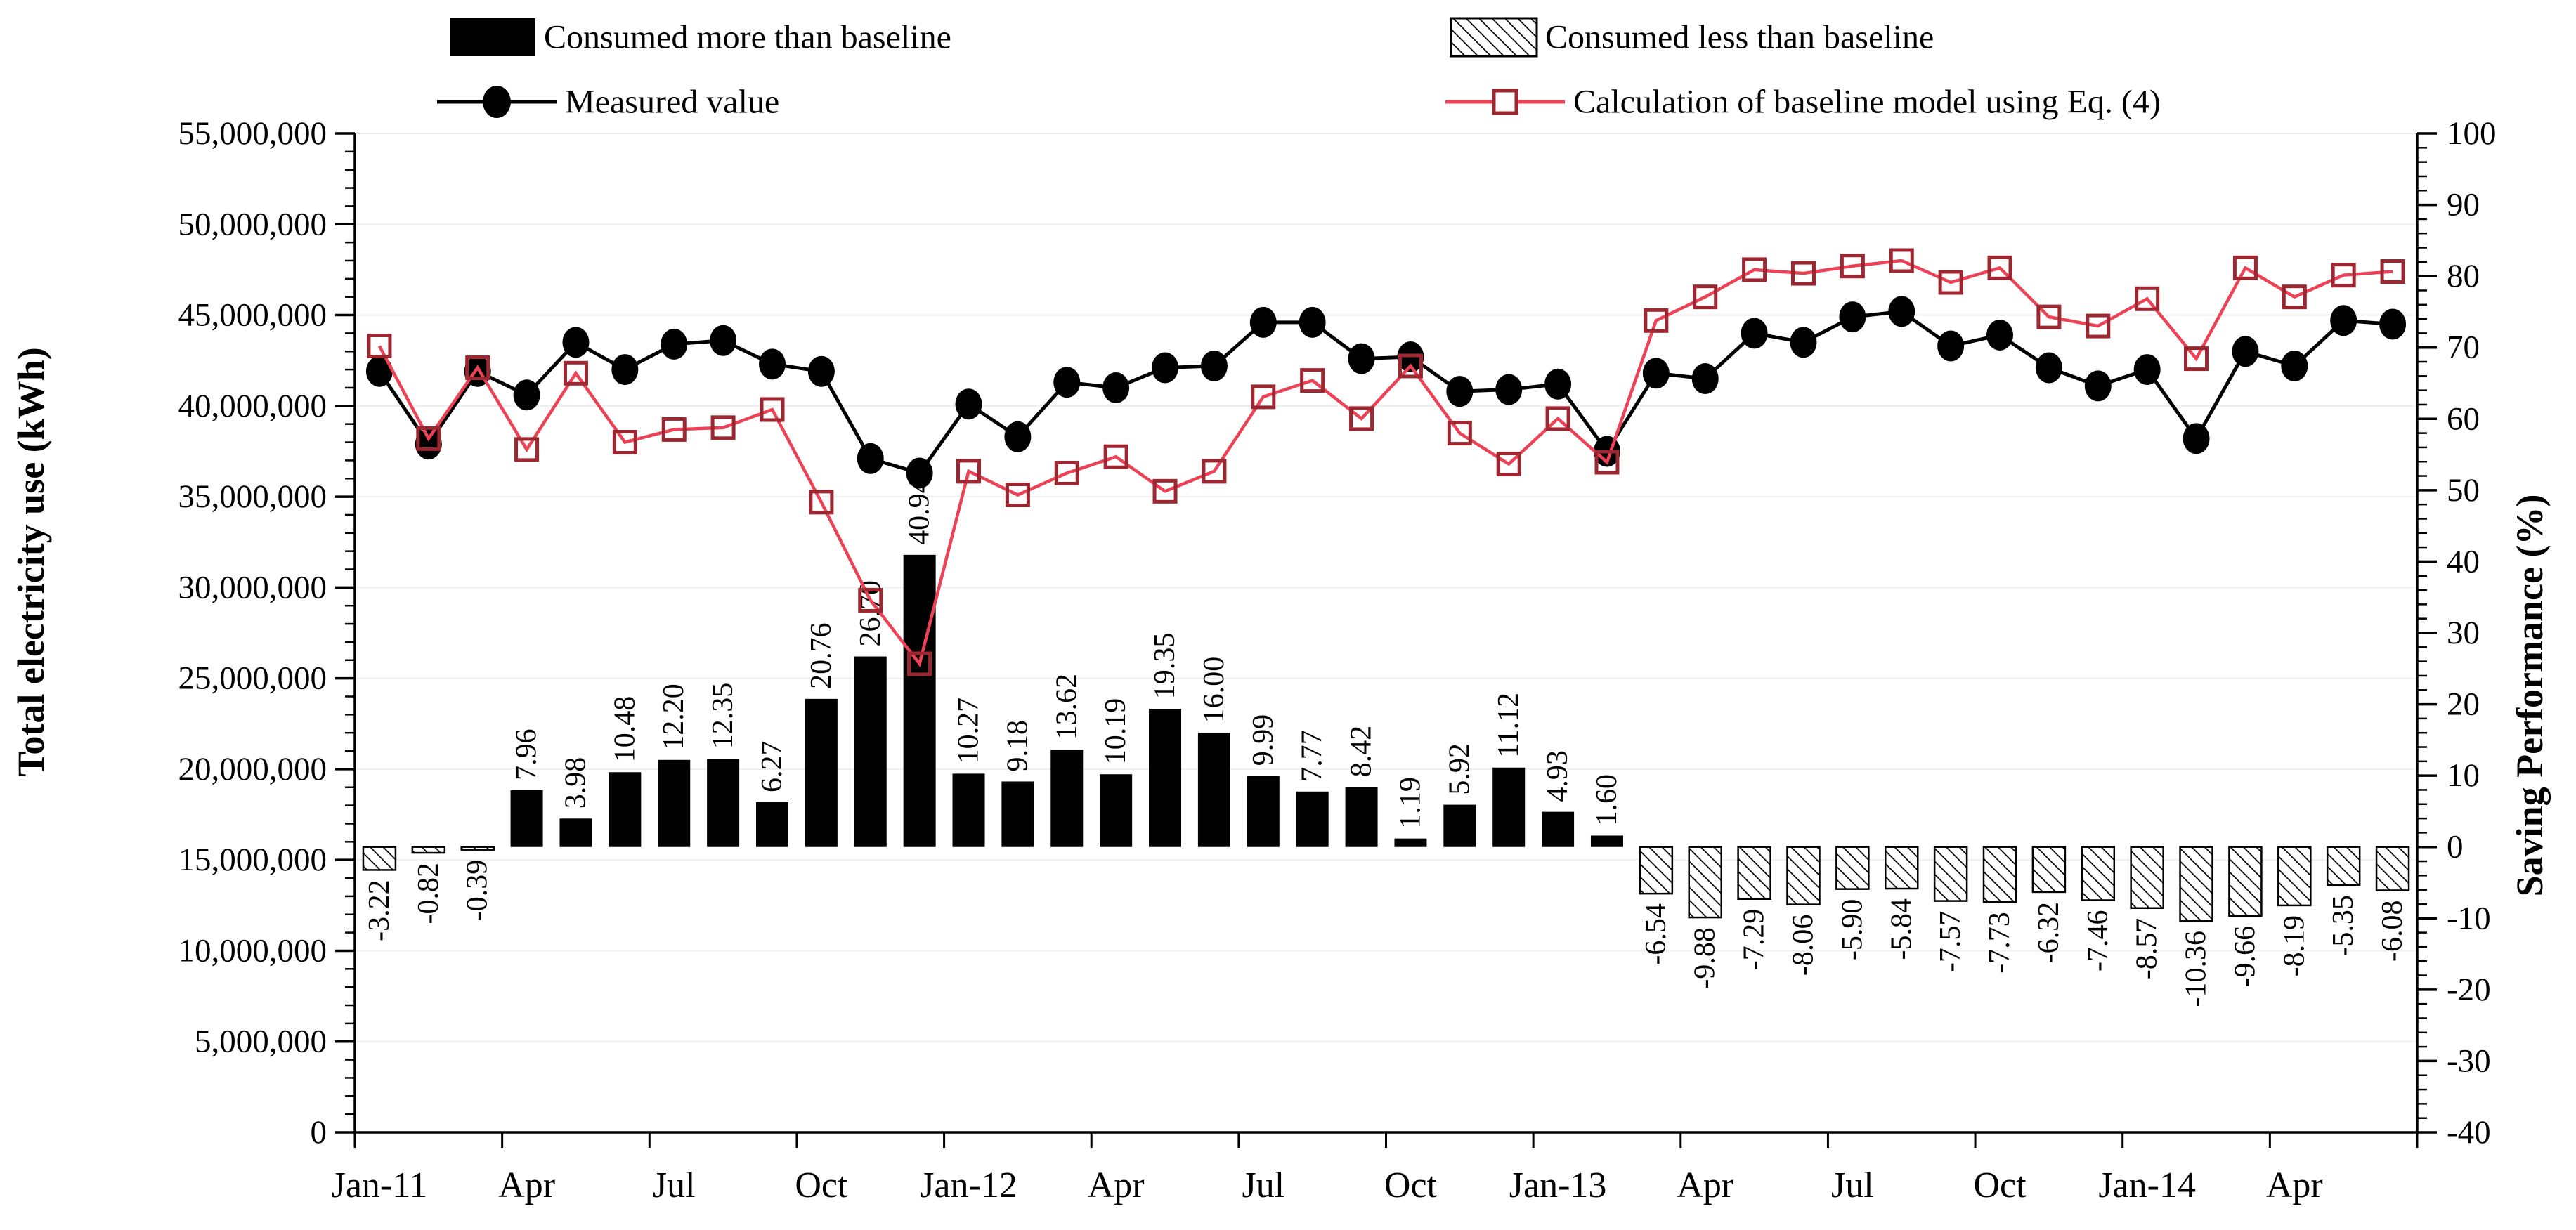 This screenshot has width=2576, height=1230. I want to click on left-tick-label: 25,000,000, so click(252, 678).